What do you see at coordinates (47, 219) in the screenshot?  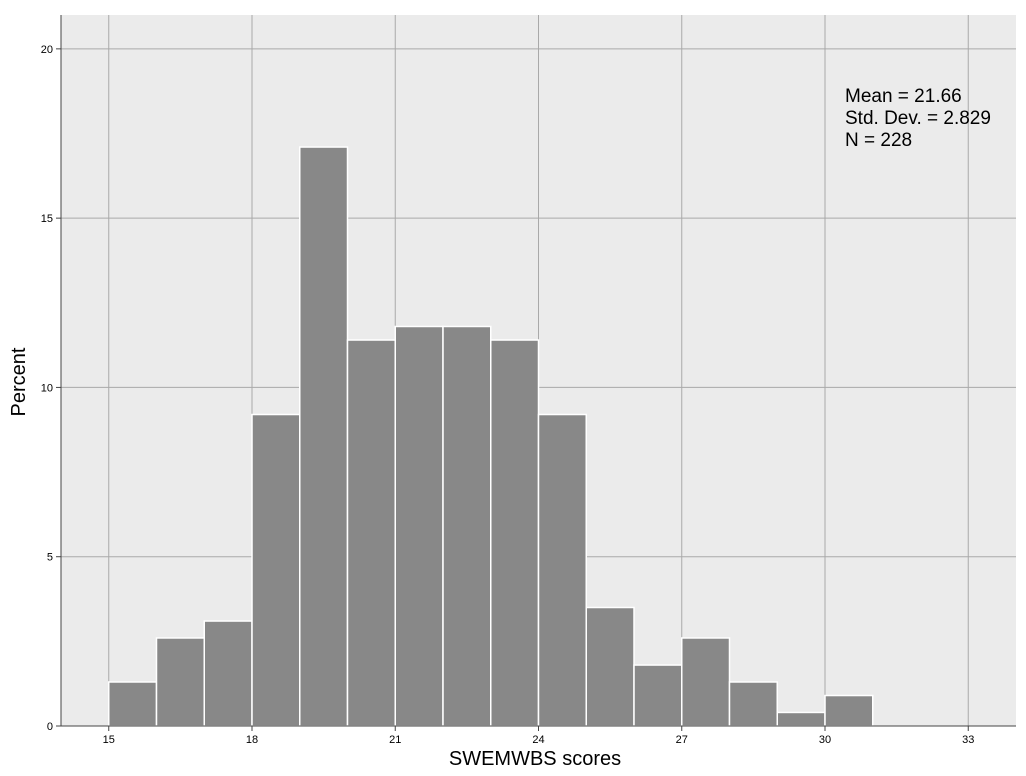 I see `y-tick-label: 15` at bounding box center [47, 219].